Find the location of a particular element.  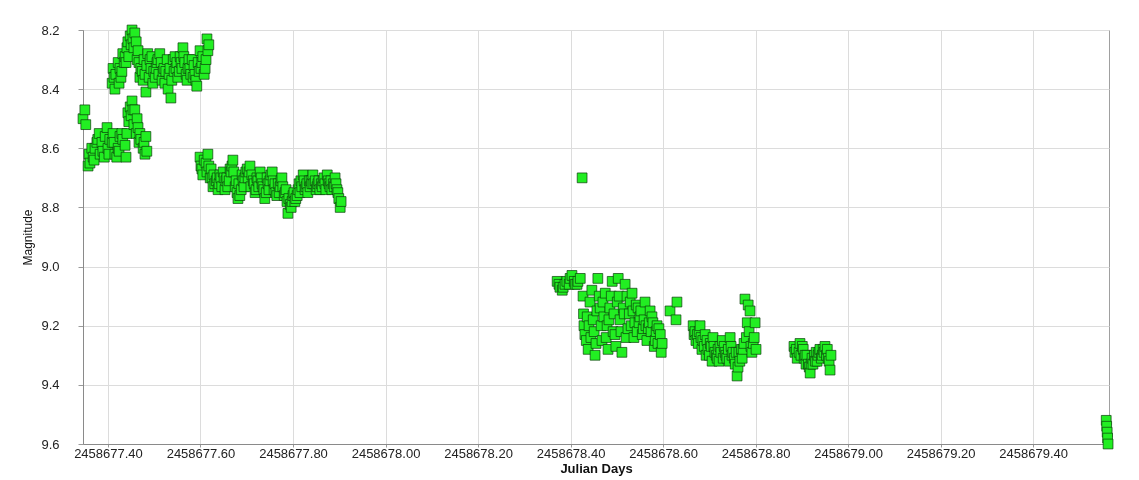

x-tick-label: 2458678.80 is located at coordinates (756, 453).